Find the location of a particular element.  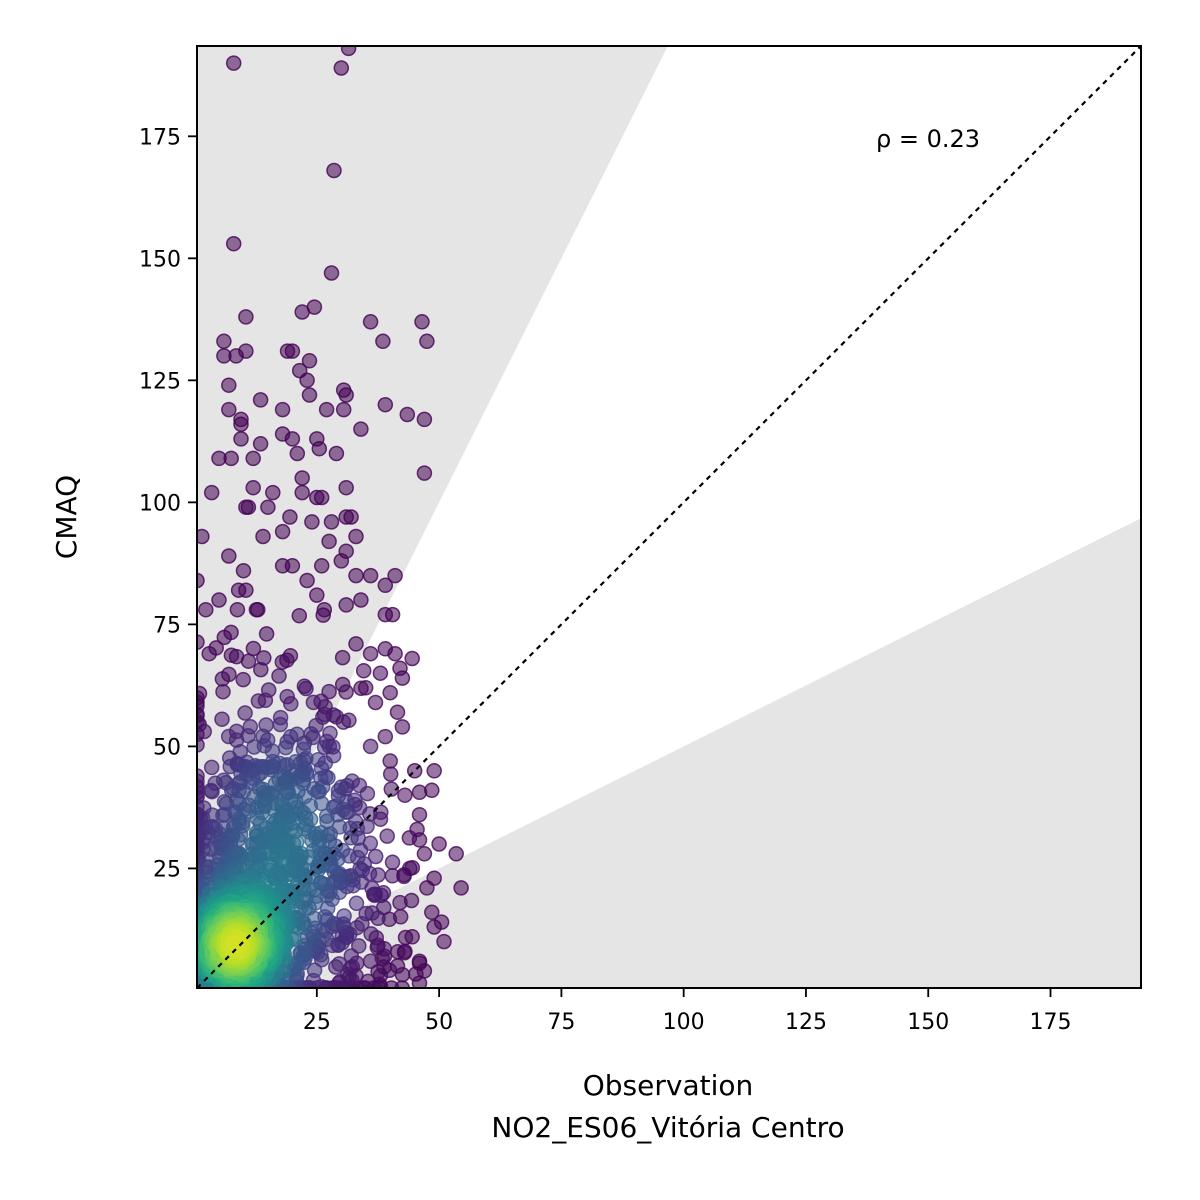

x-tick-label: 100 is located at coordinates (684, 1022).